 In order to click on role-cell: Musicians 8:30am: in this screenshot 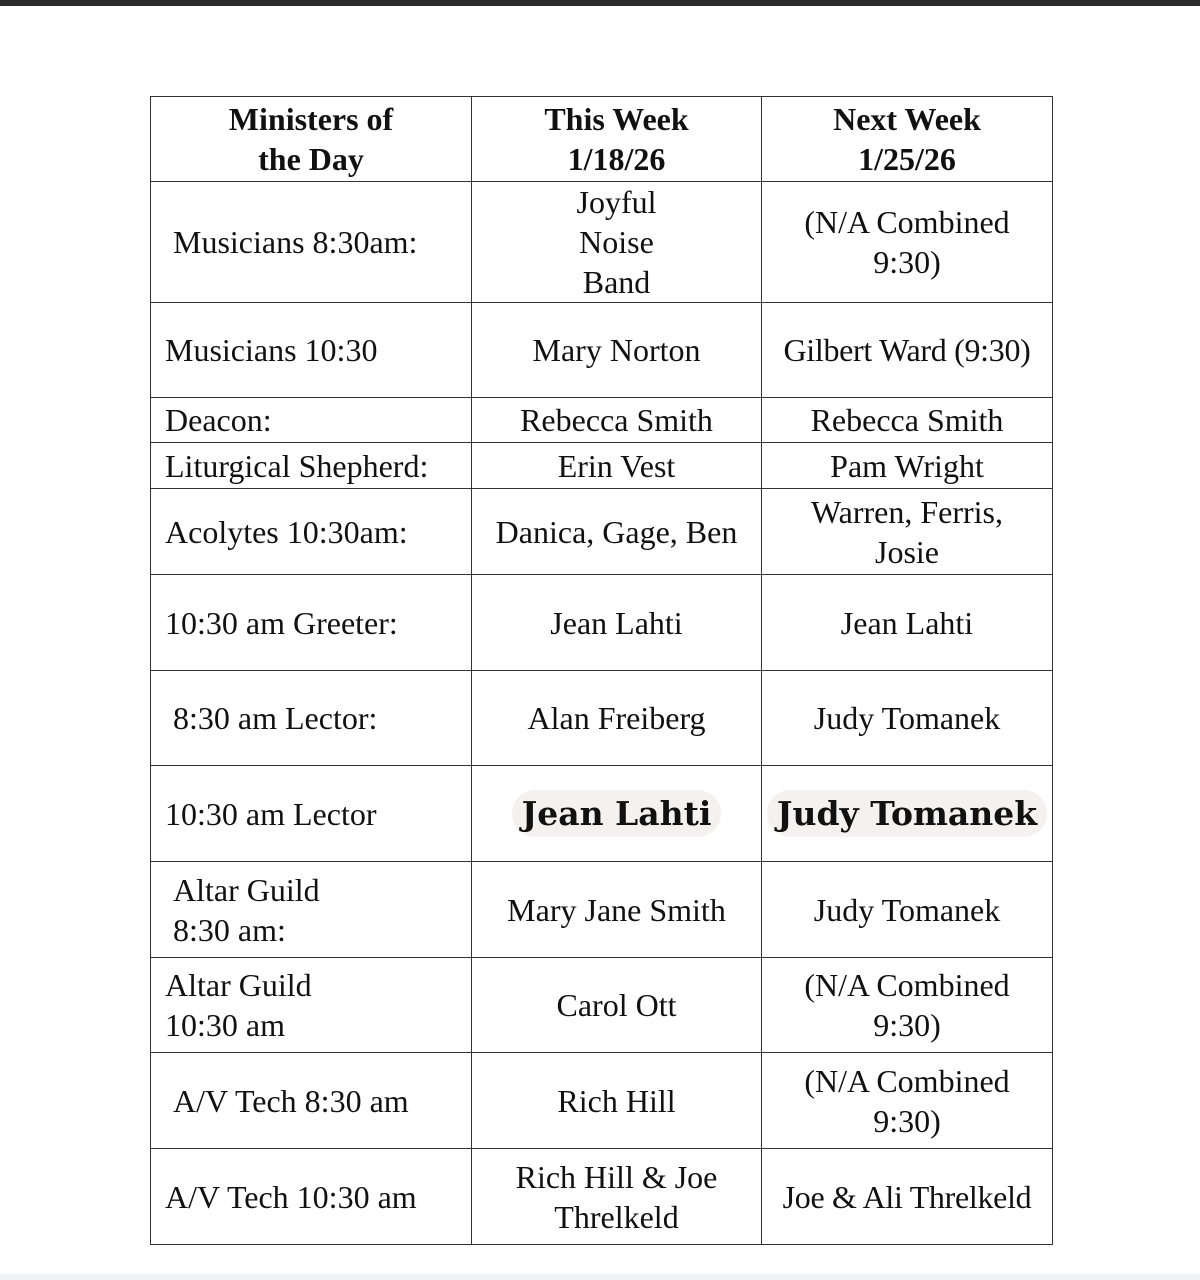, I will do `click(311, 242)`.